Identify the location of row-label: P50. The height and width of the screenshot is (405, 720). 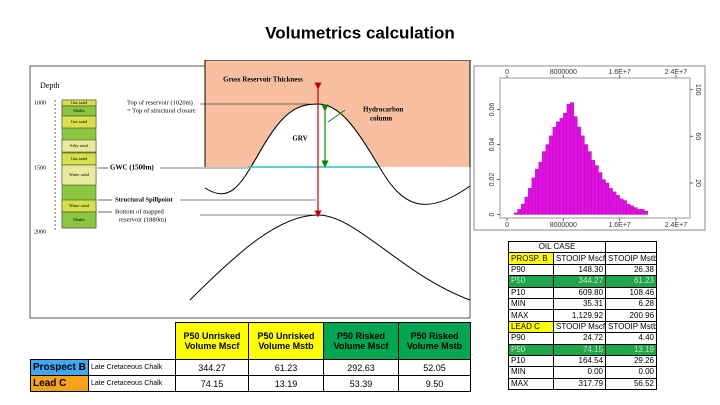
(531, 349).